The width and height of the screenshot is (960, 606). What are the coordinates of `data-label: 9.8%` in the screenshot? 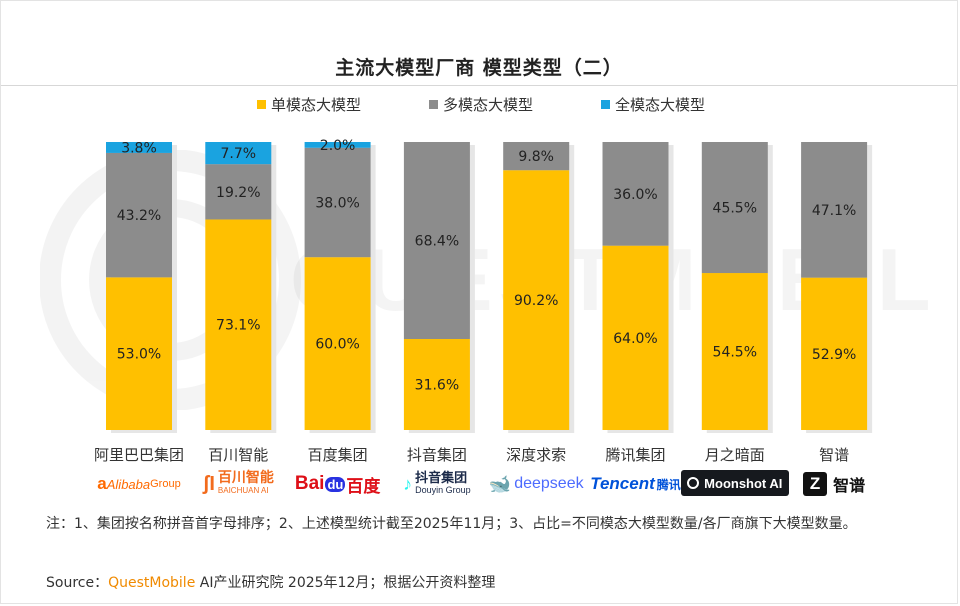 It's located at (536, 157).